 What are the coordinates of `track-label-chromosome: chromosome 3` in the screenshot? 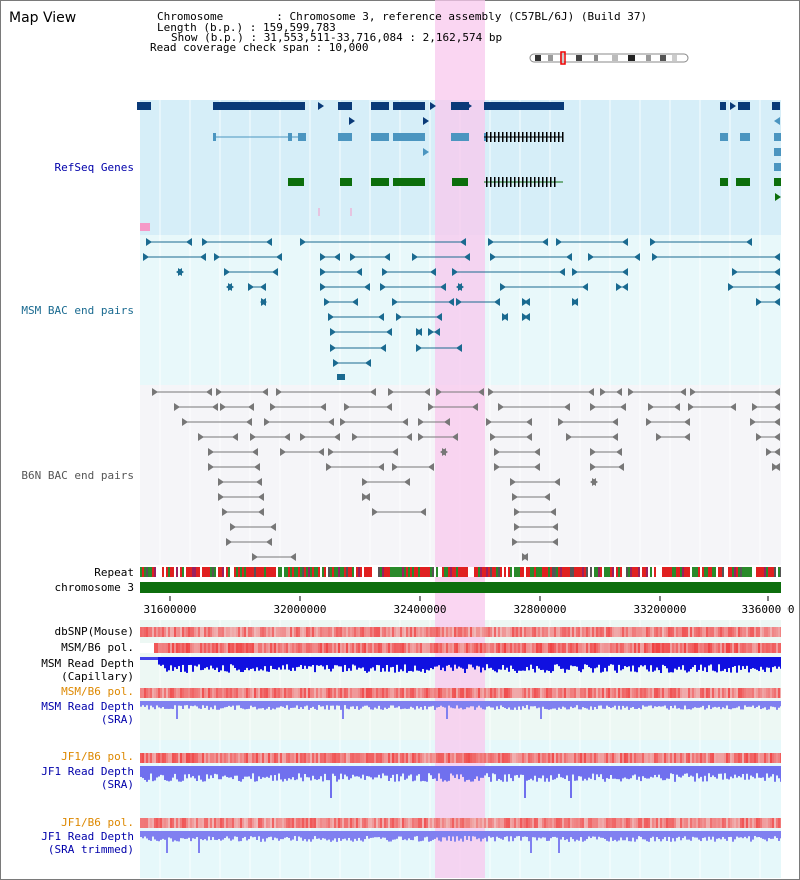 It's located at (94, 587).